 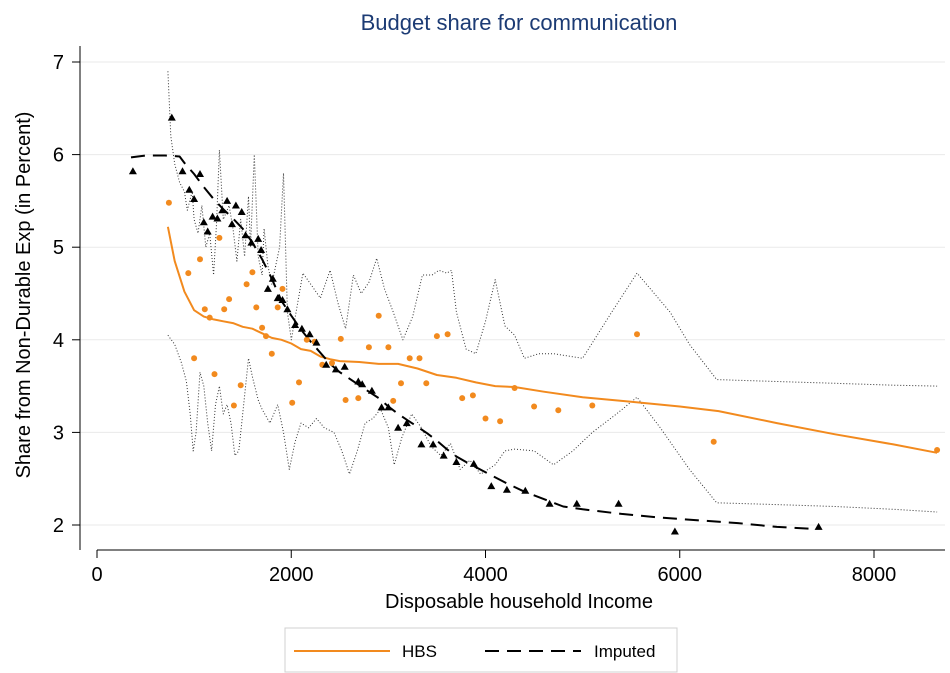 I want to click on y-tick-label: 4, so click(x=58, y=341).